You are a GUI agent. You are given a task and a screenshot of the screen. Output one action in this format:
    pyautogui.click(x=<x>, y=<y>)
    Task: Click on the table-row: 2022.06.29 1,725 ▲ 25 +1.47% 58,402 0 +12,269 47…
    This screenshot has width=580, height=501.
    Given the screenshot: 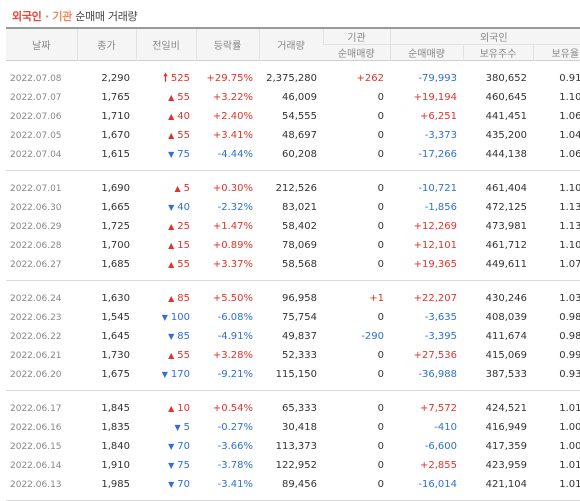 What is the action you would take?
    pyautogui.click(x=293, y=226)
    